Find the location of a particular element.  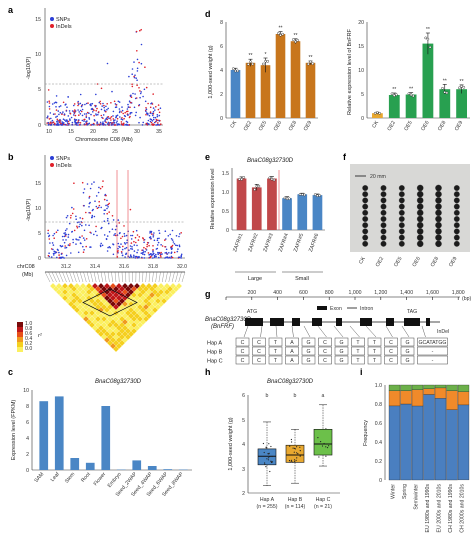

panel-a-ytick-1: 5 is located at coordinates (39, 90).